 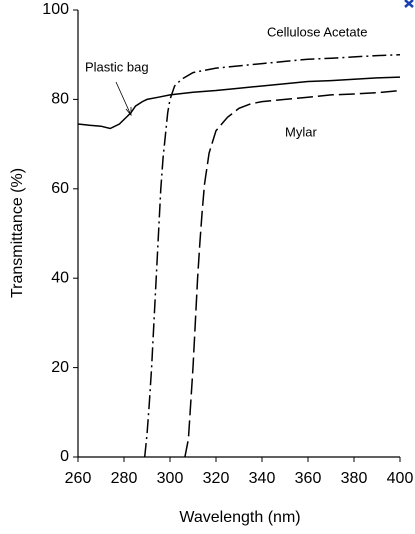 What do you see at coordinates (78, 478) in the screenshot?
I see `x-tick-label: 260` at bounding box center [78, 478].